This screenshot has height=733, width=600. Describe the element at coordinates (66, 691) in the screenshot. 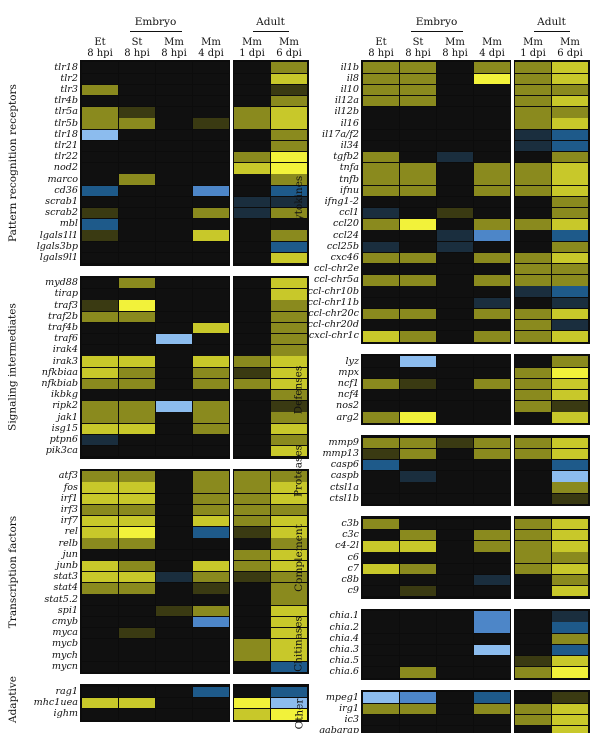

I see `gene-label: rag1` at that location.